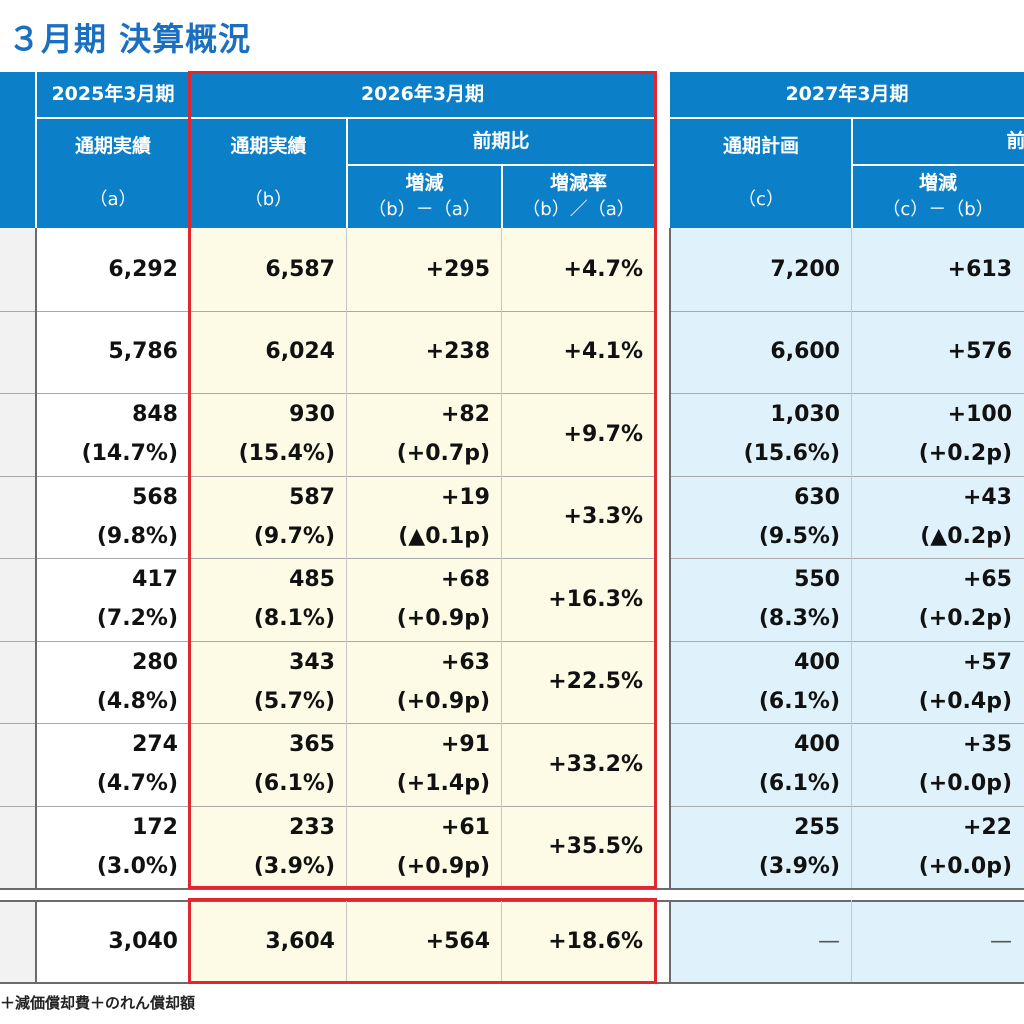 The height and width of the screenshot is (1024, 1024). Describe the element at coordinates (603, 517) in the screenshot. I see `value-rate: +3.3%` at that location.